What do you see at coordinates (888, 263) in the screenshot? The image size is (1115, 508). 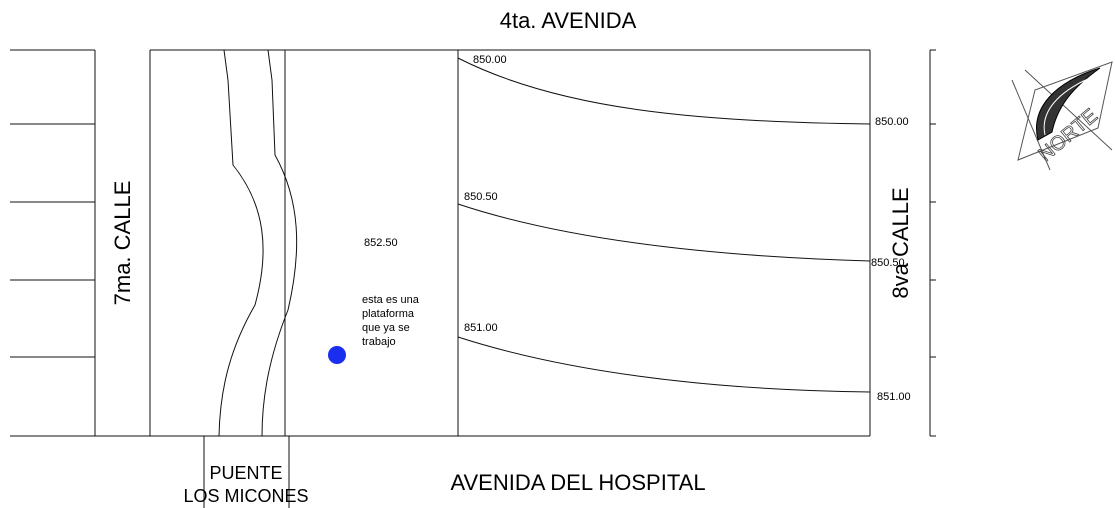 I see `contour-label-850-50-right: 850.50` at bounding box center [888, 263].